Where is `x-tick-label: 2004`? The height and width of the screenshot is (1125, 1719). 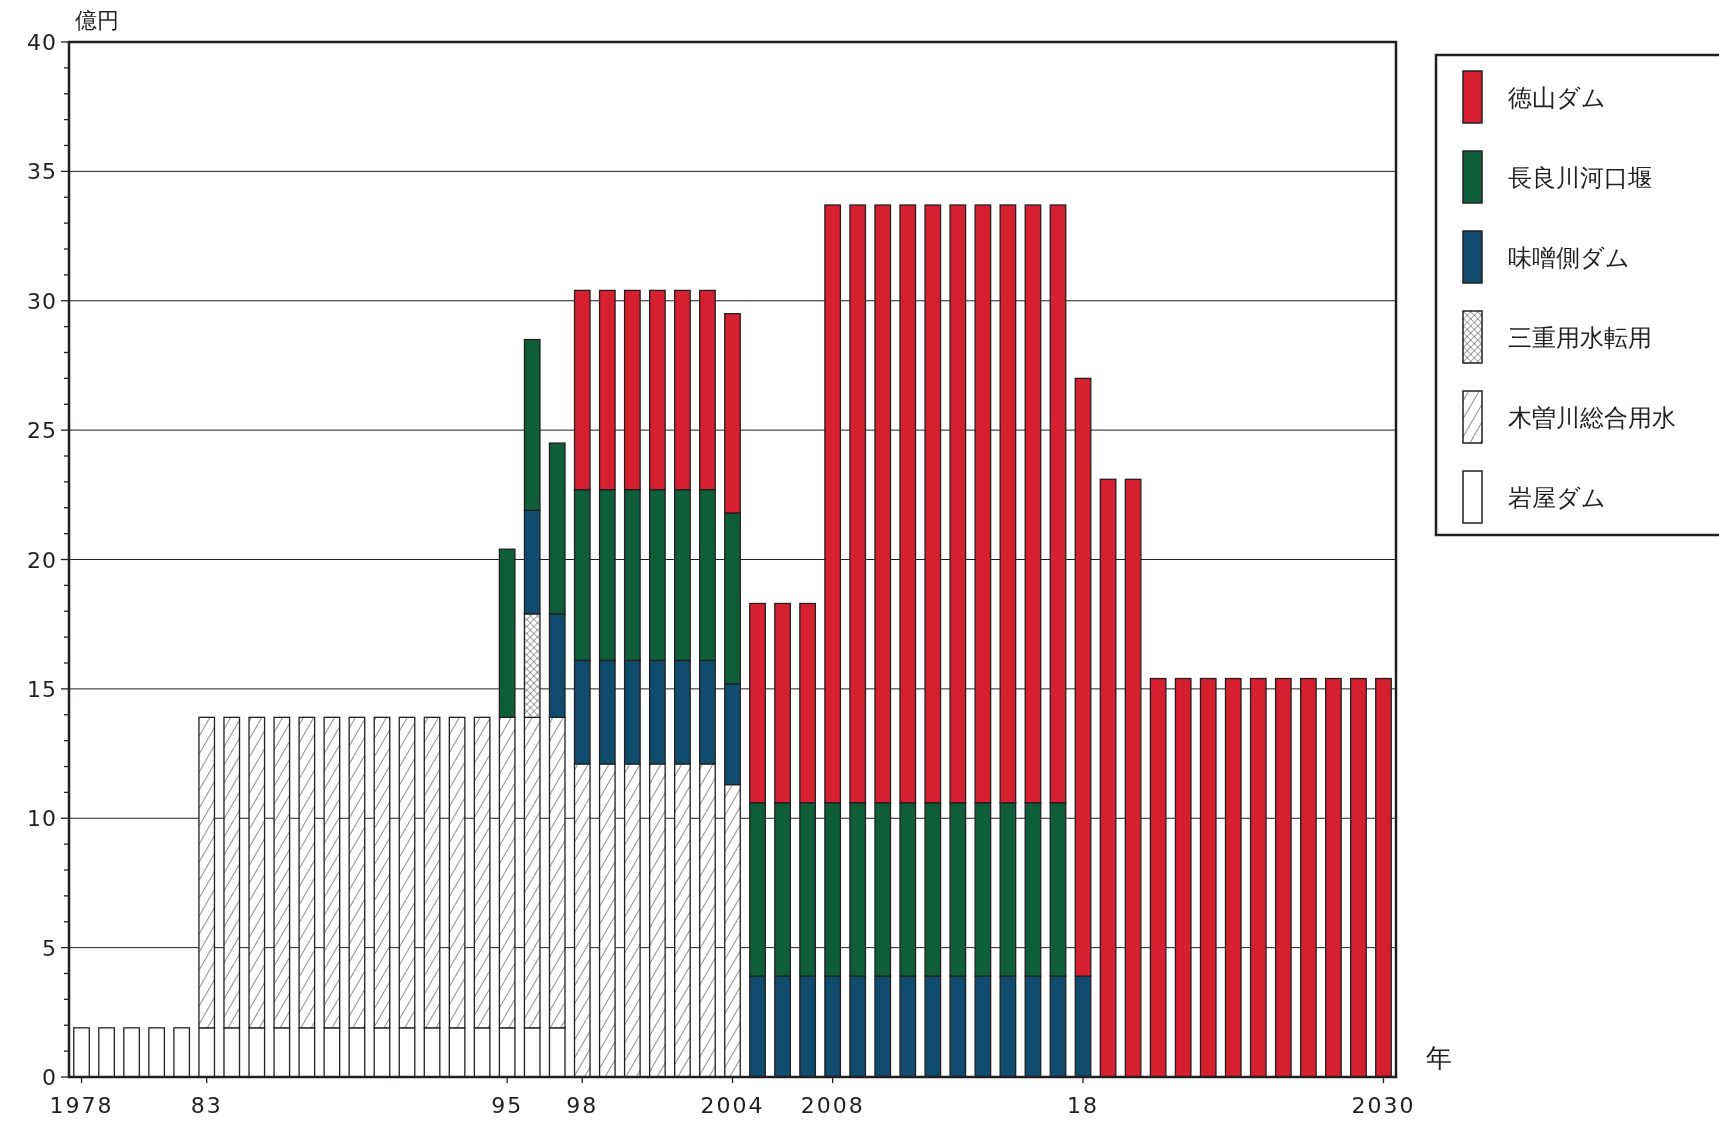 x-tick-label: 2004 is located at coordinates (732, 1105).